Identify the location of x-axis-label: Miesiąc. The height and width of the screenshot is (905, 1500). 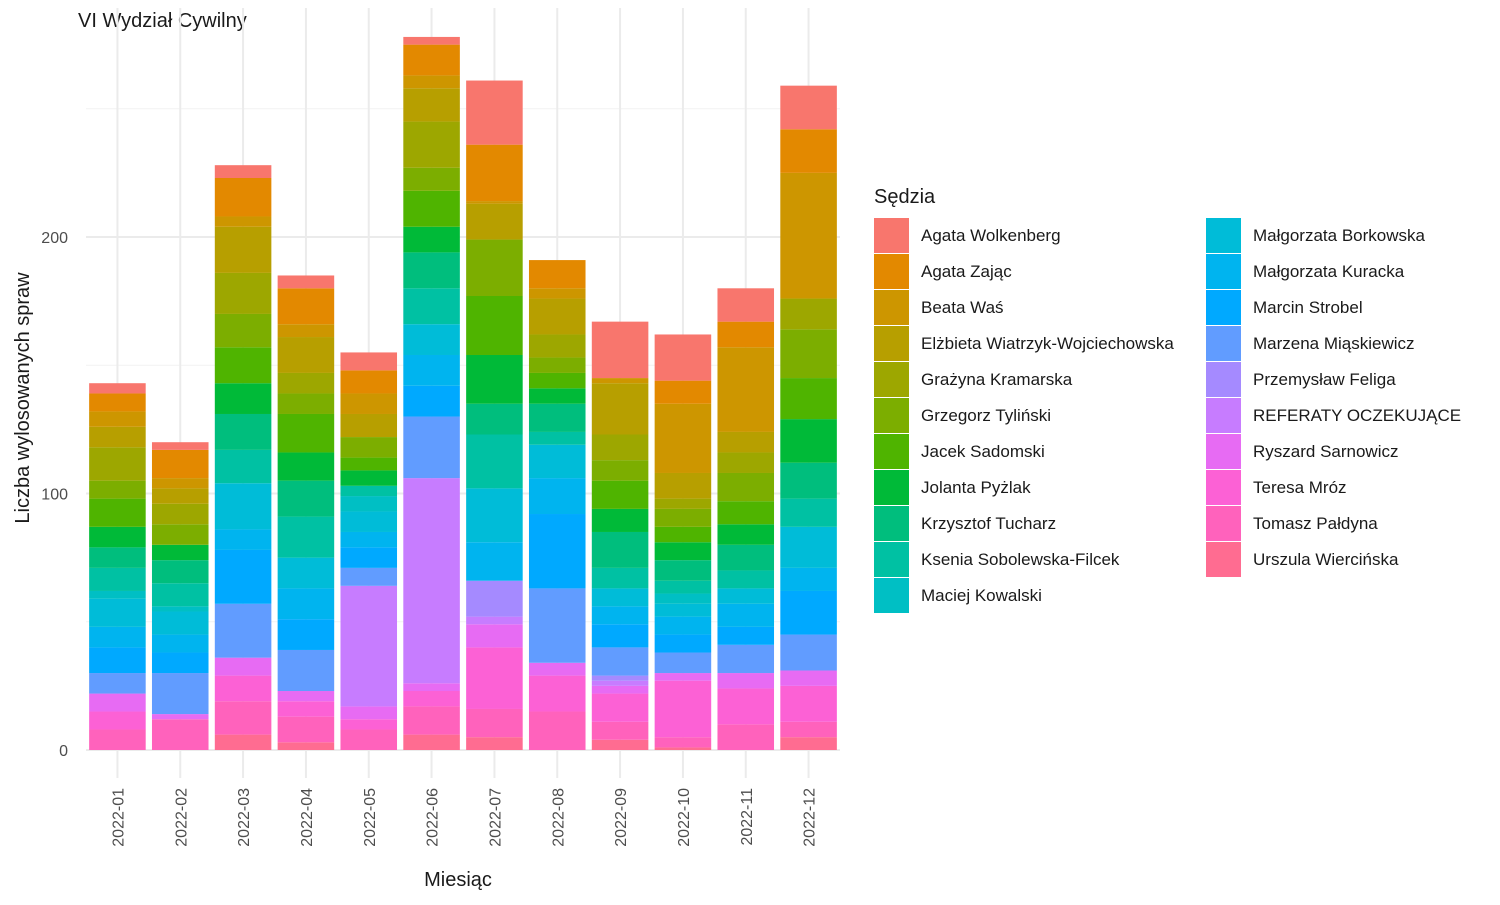
(458, 880).